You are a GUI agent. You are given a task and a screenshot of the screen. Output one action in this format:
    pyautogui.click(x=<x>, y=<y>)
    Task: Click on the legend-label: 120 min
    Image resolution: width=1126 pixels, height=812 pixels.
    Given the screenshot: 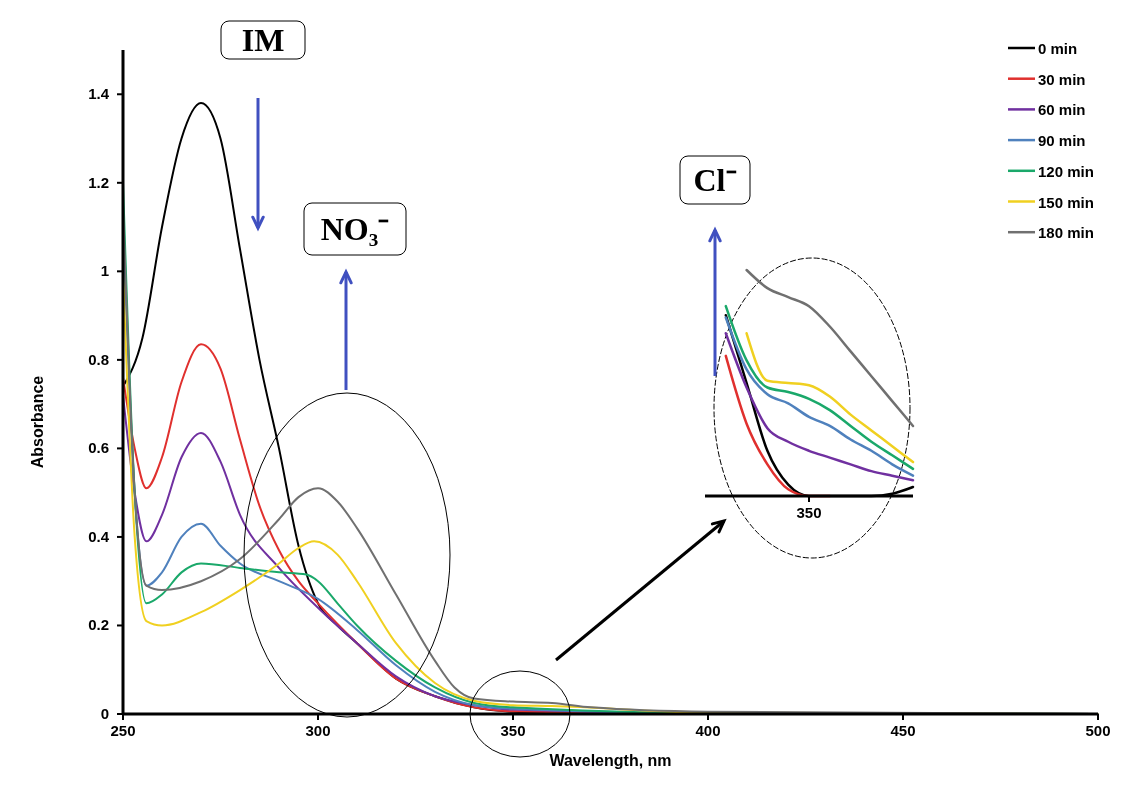 What is the action you would take?
    pyautogui.click(x=1066, y=171)
    